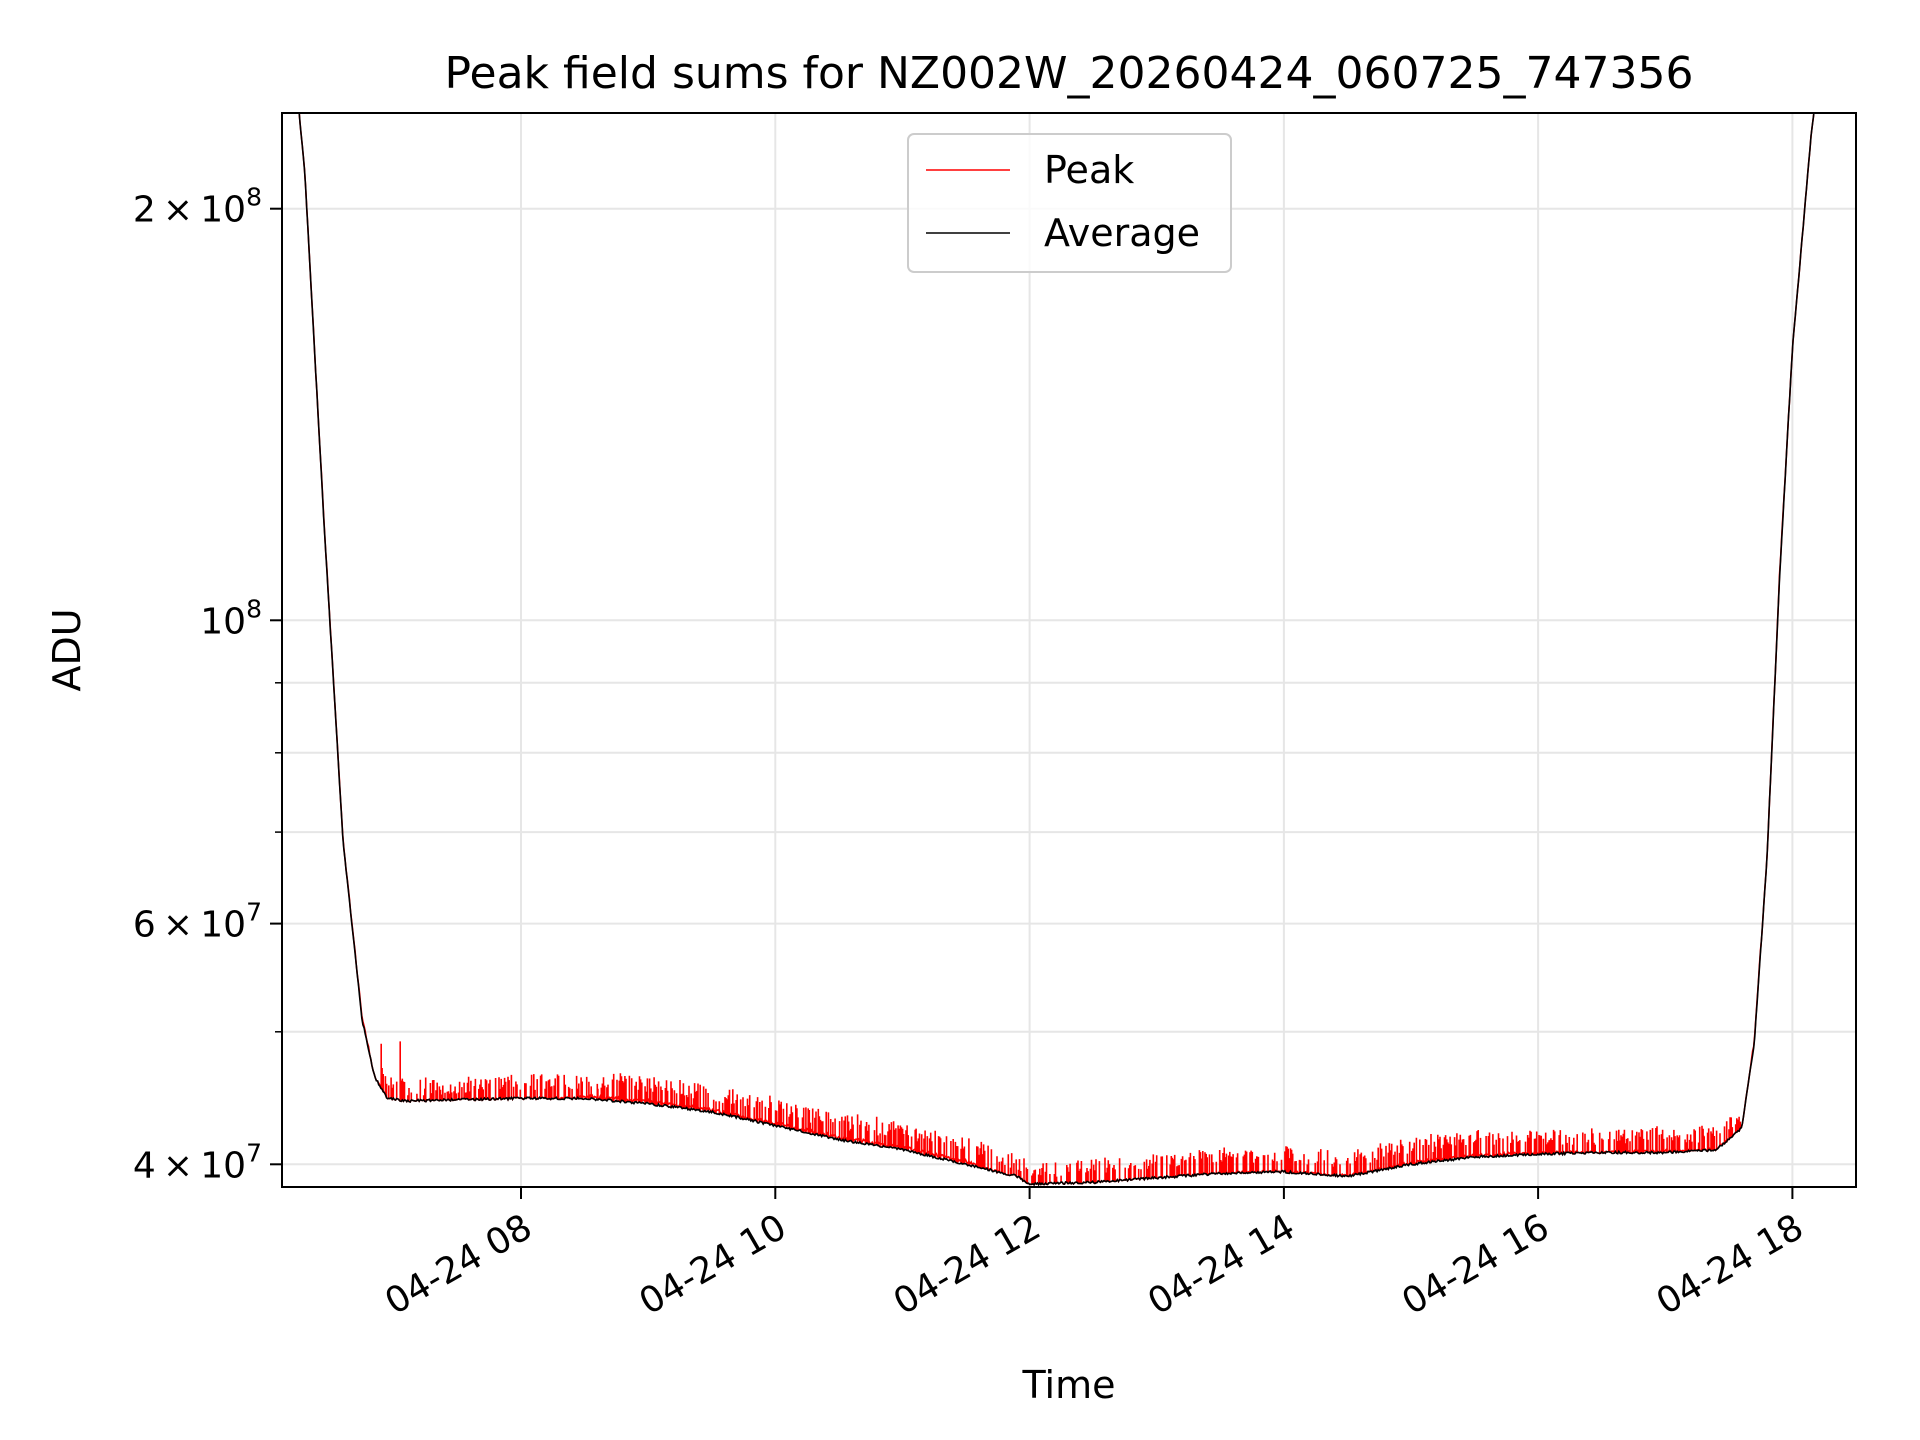 This screenshot has height=1440, width=1920. I want to click on y-axis-label: ADU, so click(67, 649).